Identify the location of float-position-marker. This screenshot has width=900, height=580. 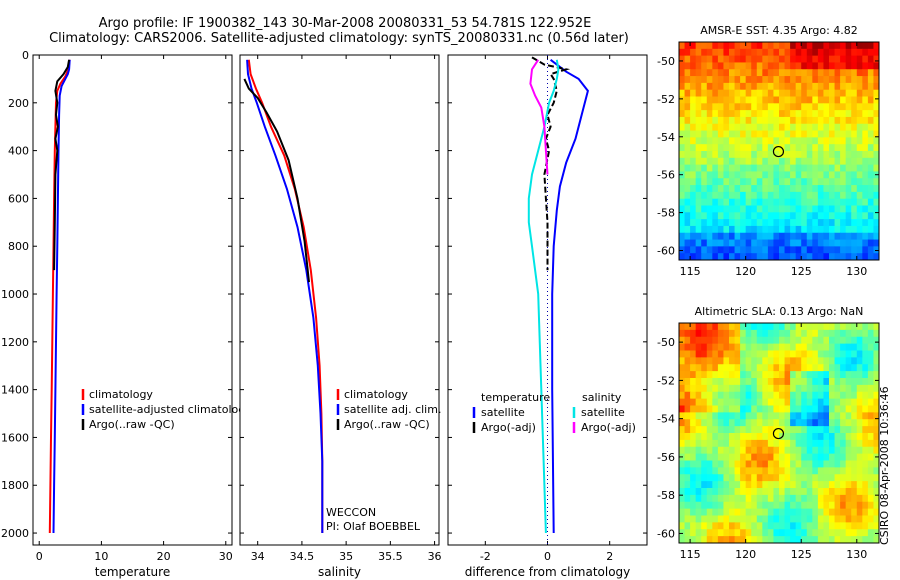
(778, 151).